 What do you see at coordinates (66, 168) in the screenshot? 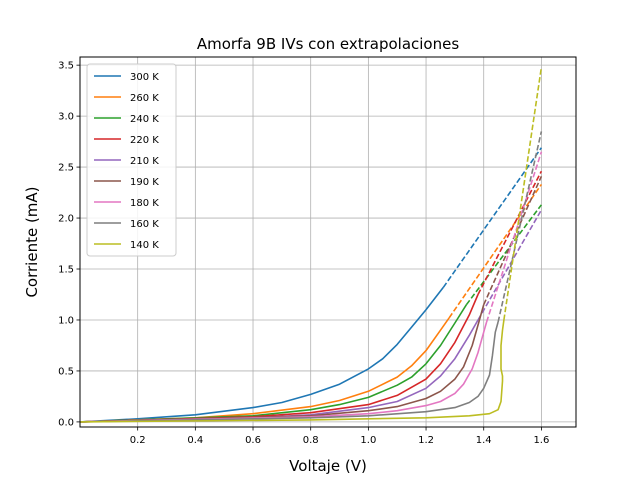
I see `y-tick-label: 2.5` at bounding box center [66, 168].